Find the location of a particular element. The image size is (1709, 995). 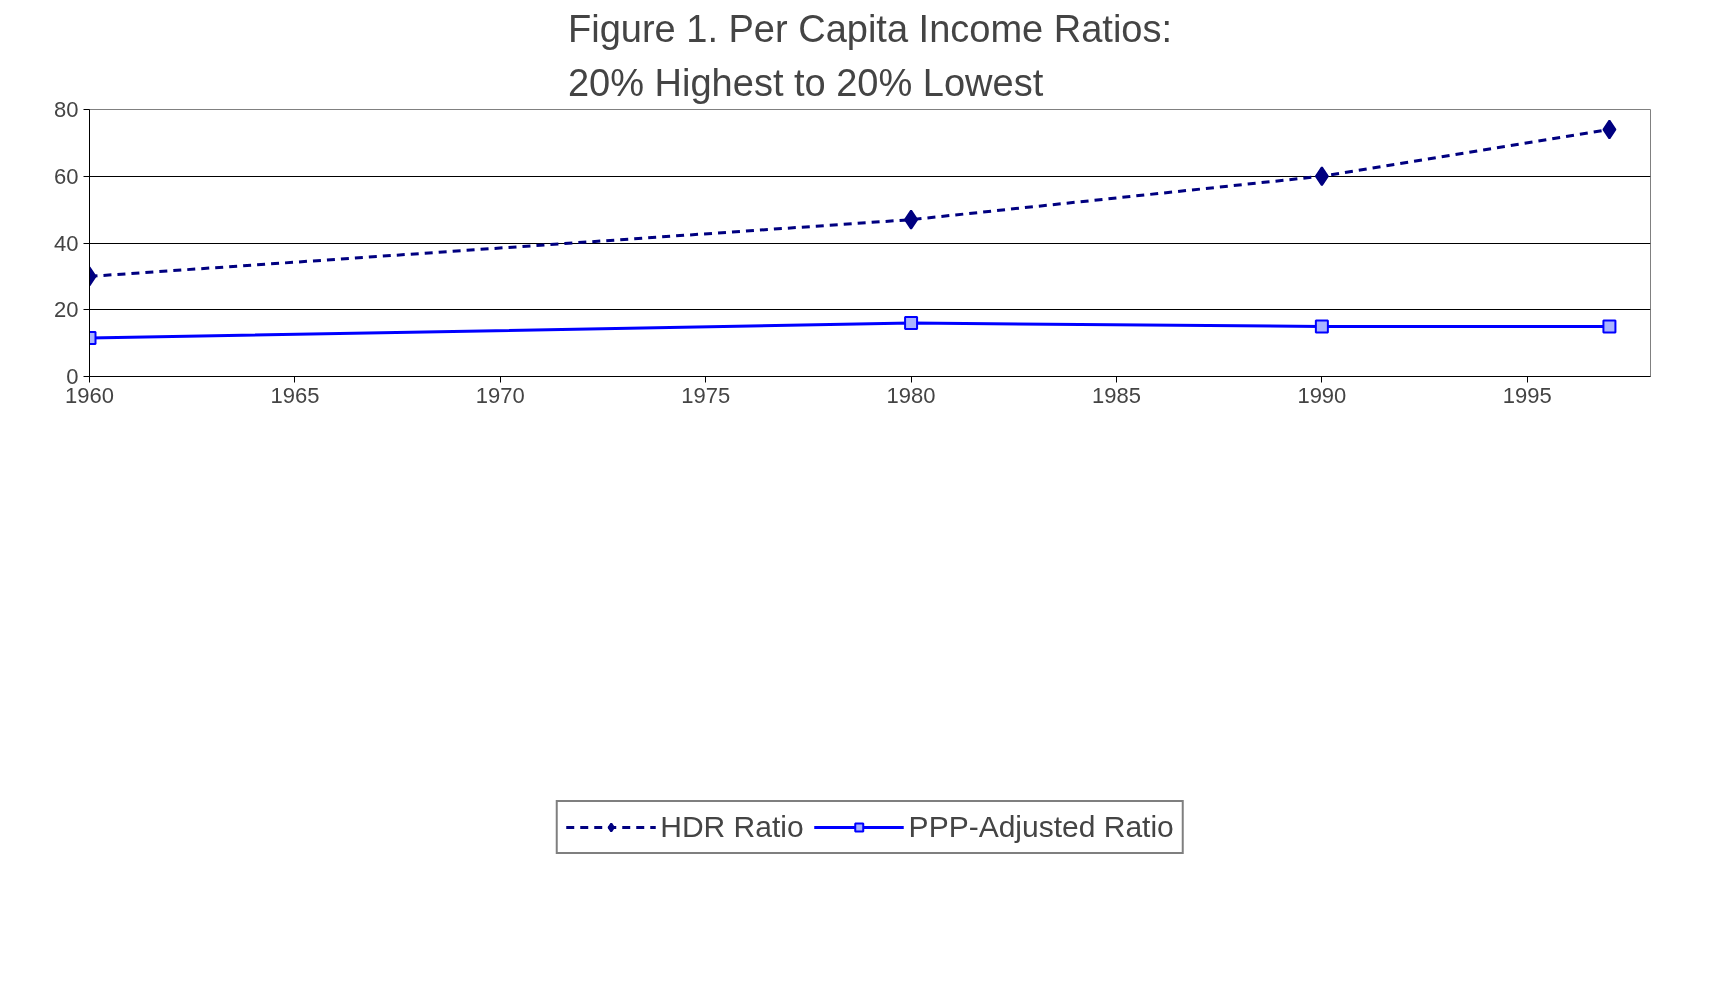

x-tick-label: 1985 is located at coordinates (1116, 395).